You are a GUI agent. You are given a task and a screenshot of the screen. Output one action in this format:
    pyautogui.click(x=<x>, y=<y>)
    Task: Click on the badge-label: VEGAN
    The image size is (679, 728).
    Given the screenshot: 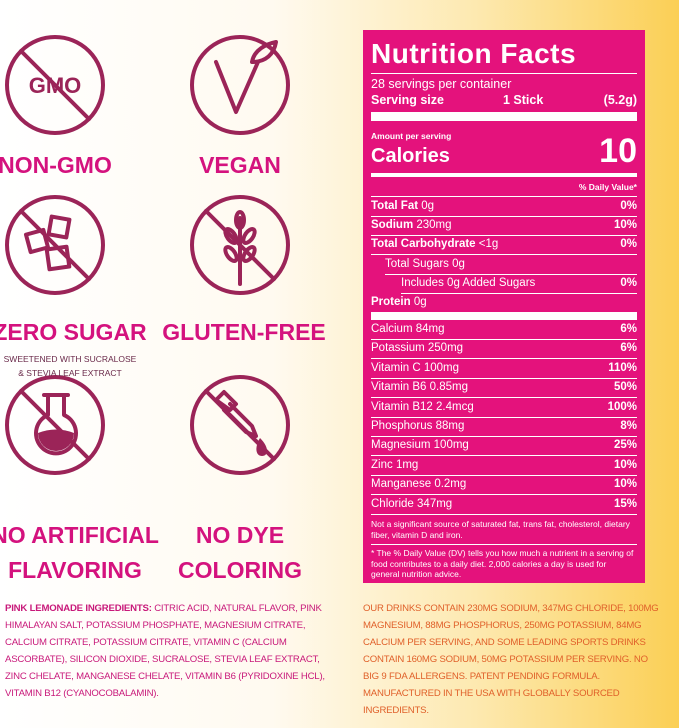 What is the action you would take?
    pyautogui.click(x=240, y=165)
    